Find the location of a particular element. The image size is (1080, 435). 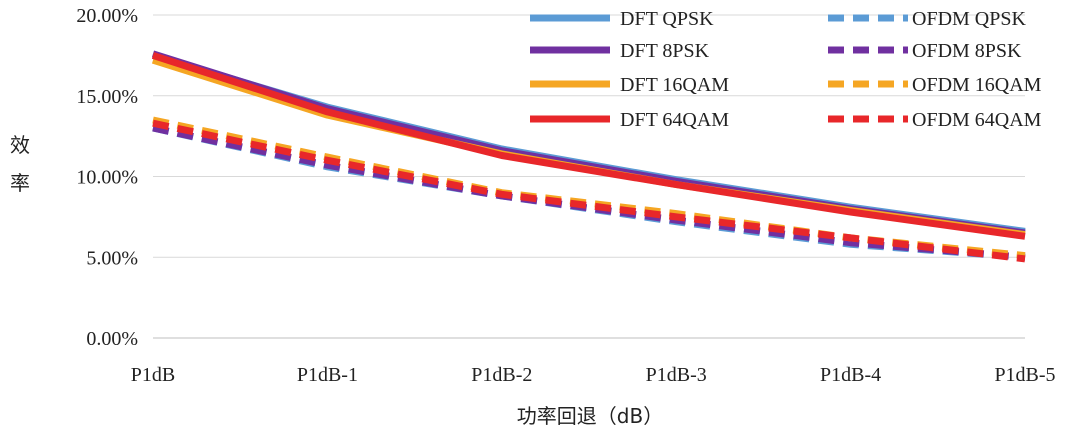

x-tick-label: P1dB is located at coordinates (153, 375).